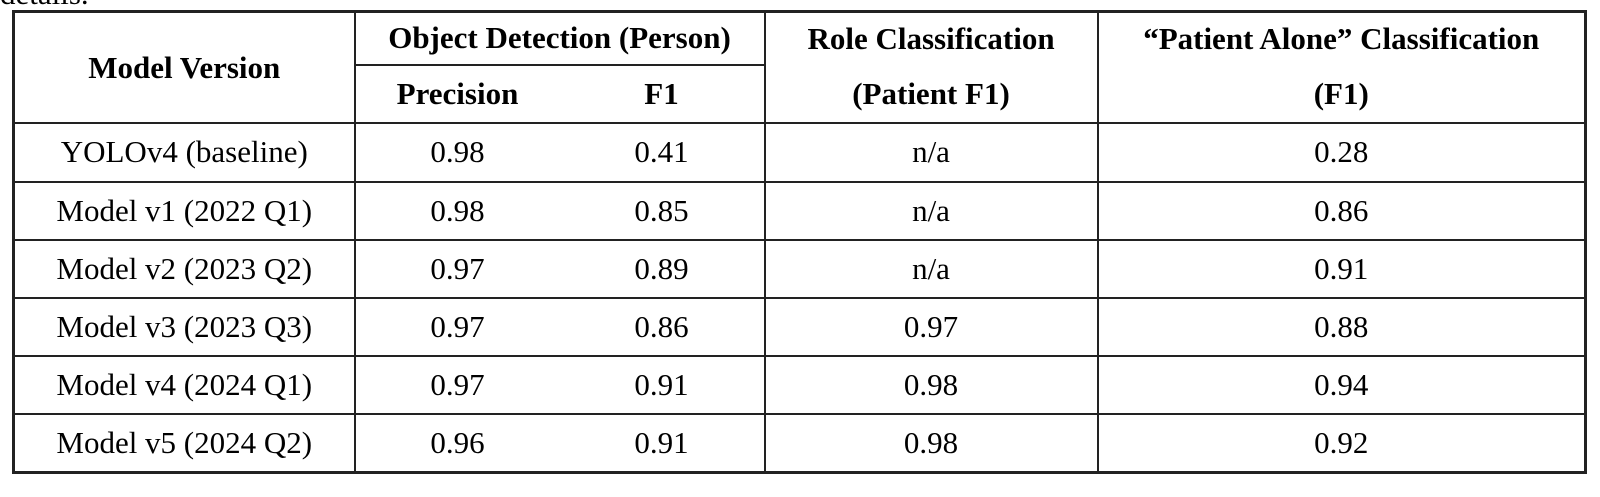 The width and height of the screenshot is (1600, 497). Describe the element at coordinates (1341, 210) in the screenshot. I see `cell-patient-alone-f1-value: 0.86` at that location.